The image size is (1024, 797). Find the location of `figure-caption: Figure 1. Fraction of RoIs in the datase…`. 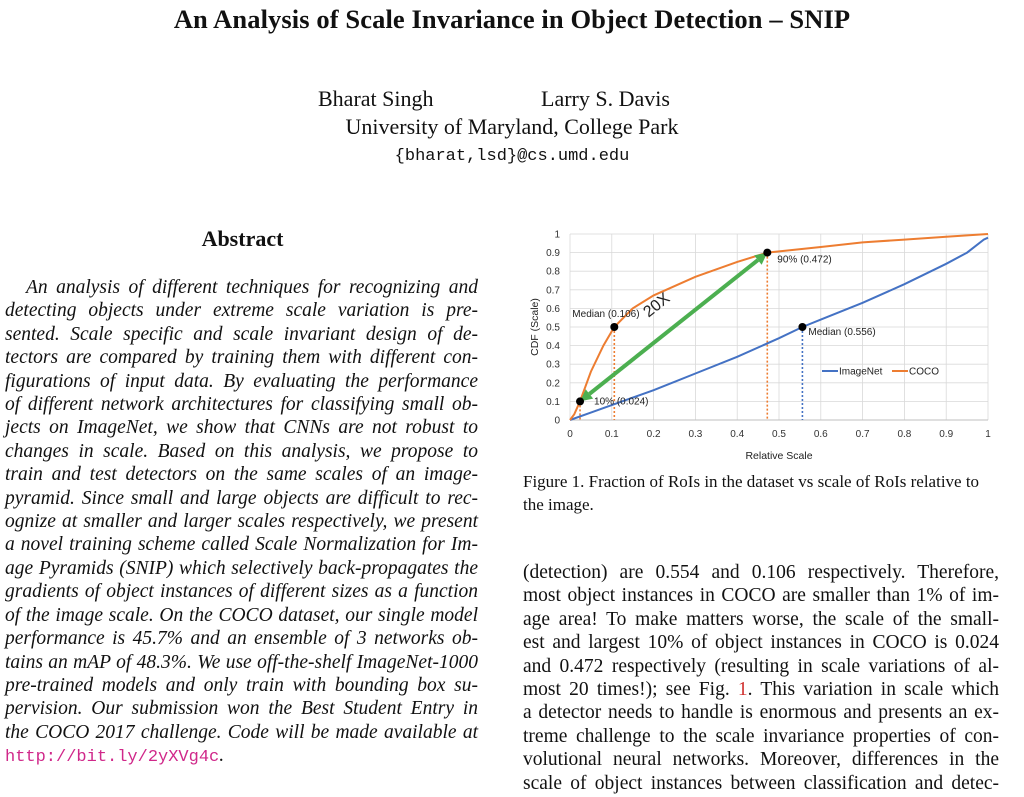

figure-caption: Figure 1. Fraction of RoIs in the datase… is located at coordinates (751, 493).